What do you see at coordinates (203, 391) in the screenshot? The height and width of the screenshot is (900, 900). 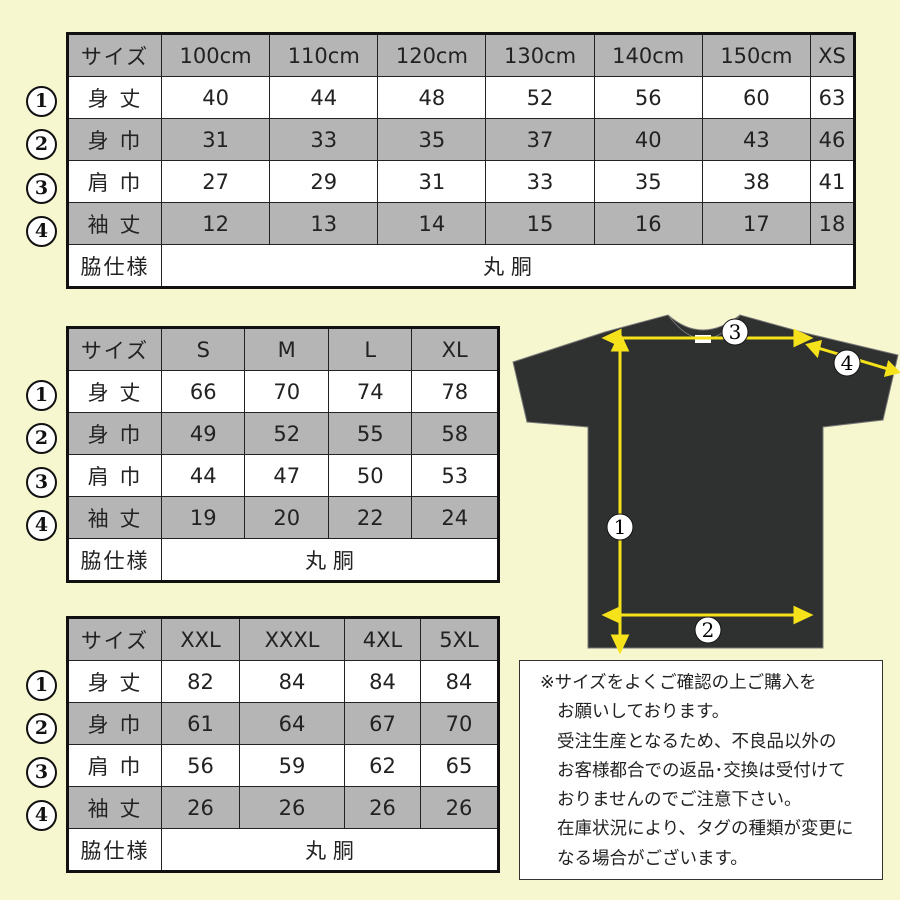 I see `value-cell: 66` at bounding box center [203, 391].